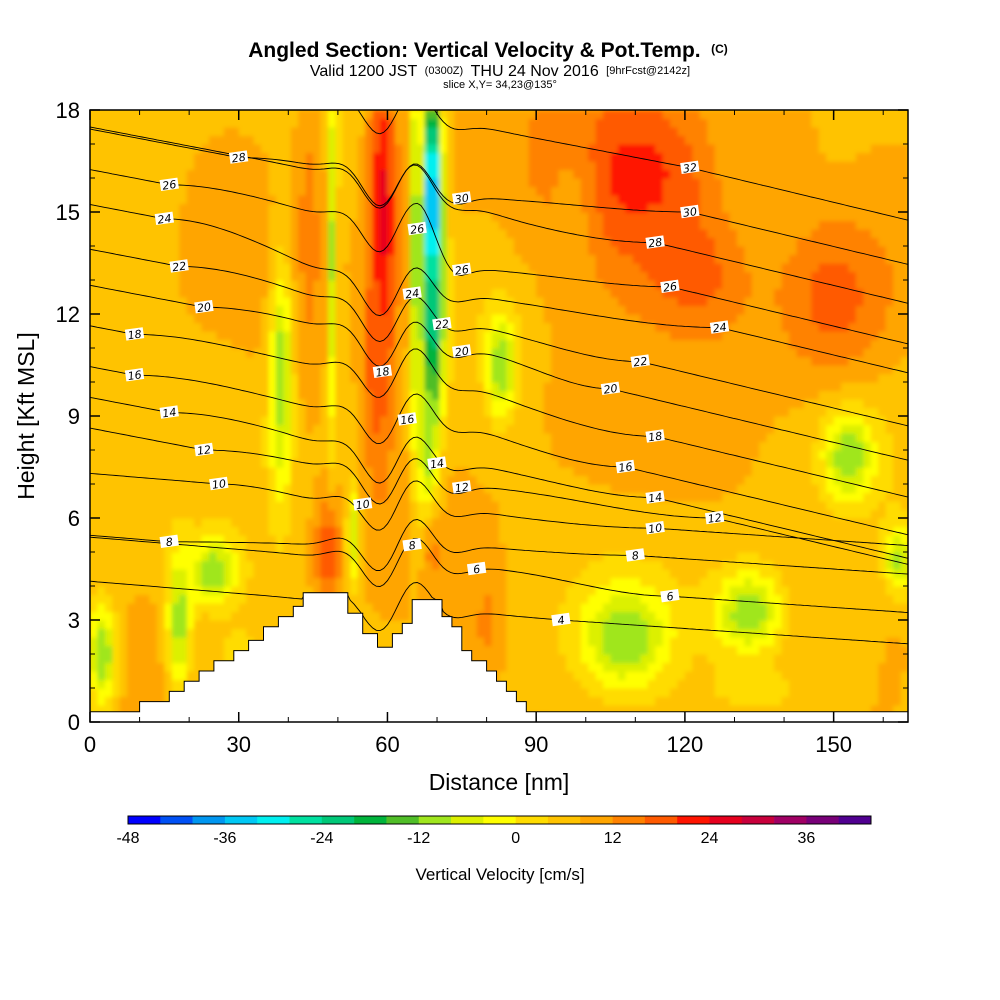 The height and width of the screenshot is (1000, 1000). Describe the element at coordinates (224, 838) in the screenshot. I see `colorbar-tick-label: -36` at that location.